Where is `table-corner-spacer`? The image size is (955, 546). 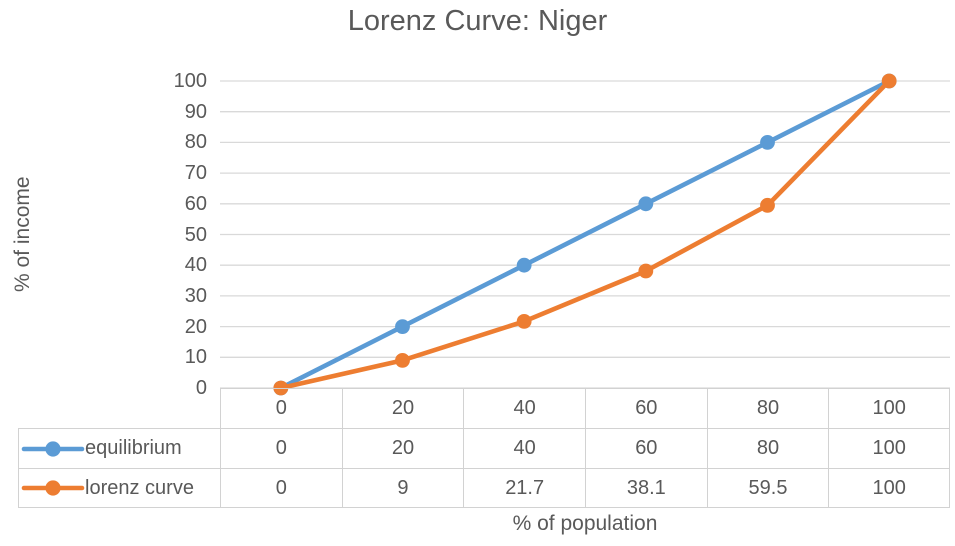 table-corner-spacer is located at coordinates (119, 408).